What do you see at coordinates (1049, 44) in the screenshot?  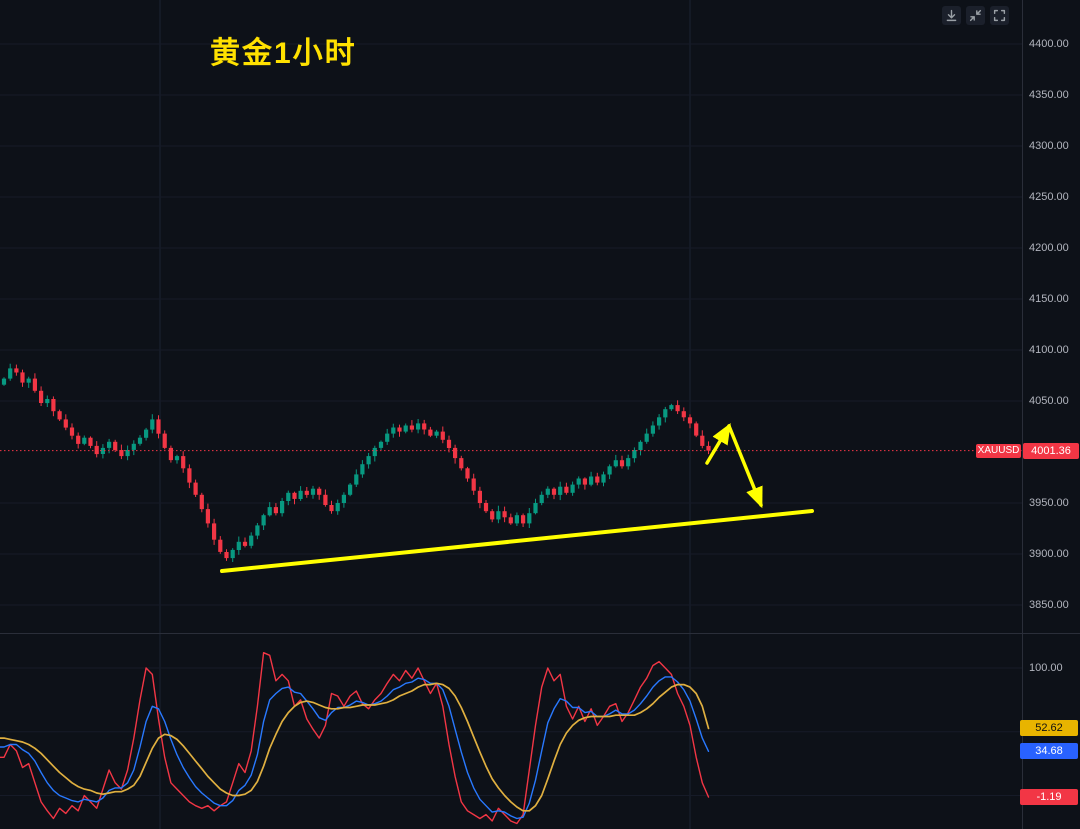 I see `price-axis-label: 4400.00` at bounding box center [1049, 44].